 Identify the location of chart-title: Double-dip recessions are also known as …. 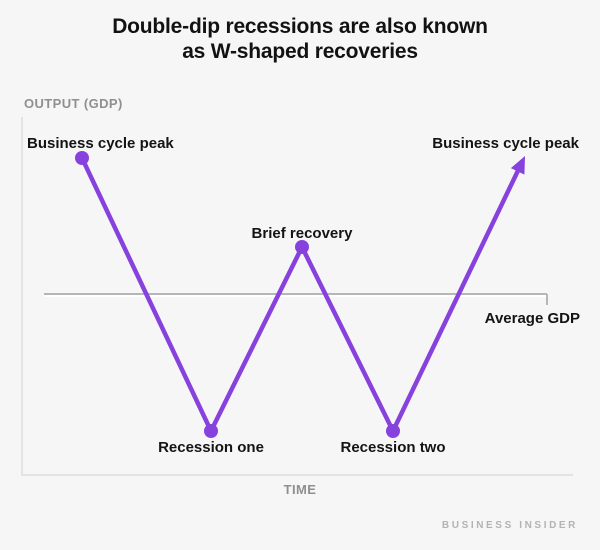
(300, 39).